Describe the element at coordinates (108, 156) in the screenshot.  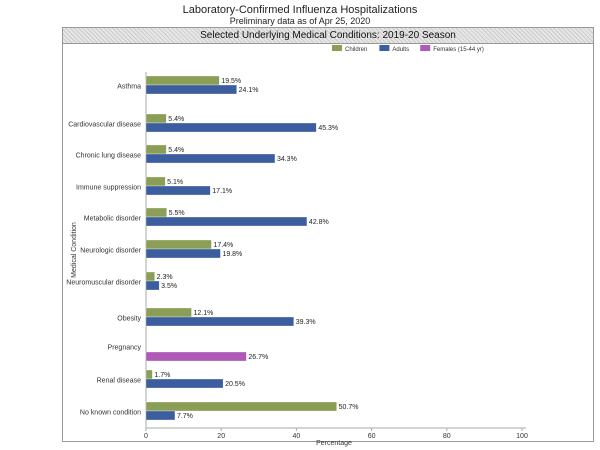
I see `category-label: Chronic lung disease` at that location.